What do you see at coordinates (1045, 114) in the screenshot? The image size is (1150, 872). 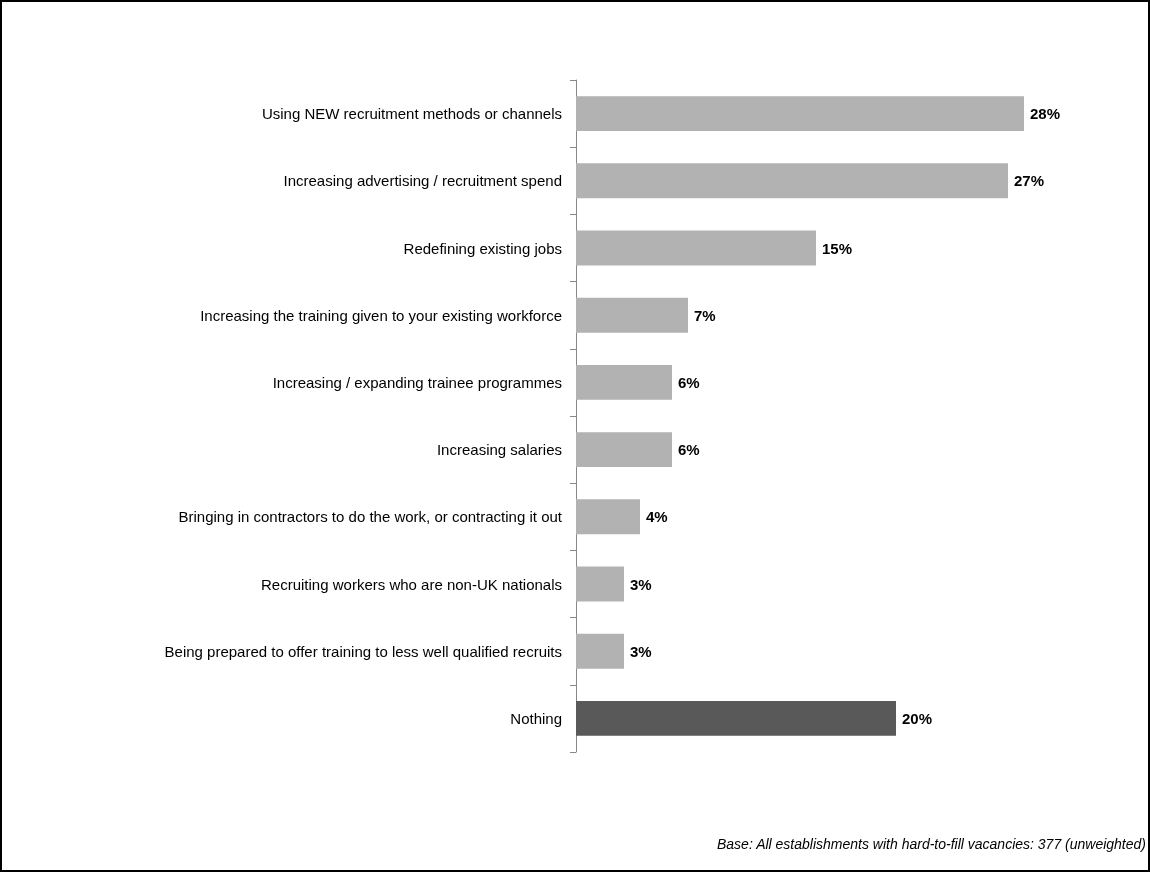 I see `data-label: 28%` at bounding box center [1045, 114].